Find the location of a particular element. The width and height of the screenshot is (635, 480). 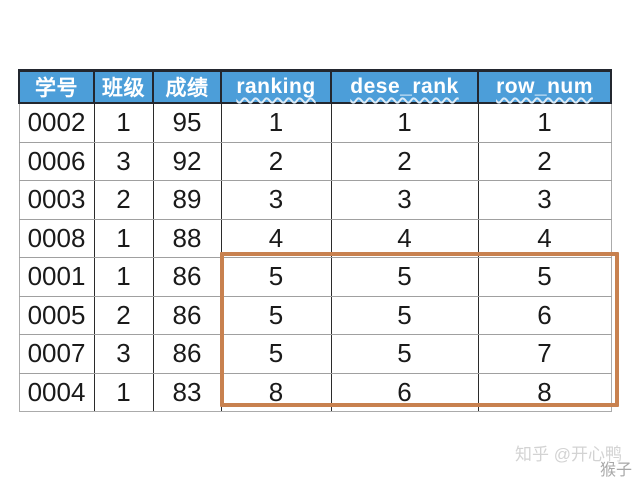

cell: 0002 is located at coordinates (56, 122).